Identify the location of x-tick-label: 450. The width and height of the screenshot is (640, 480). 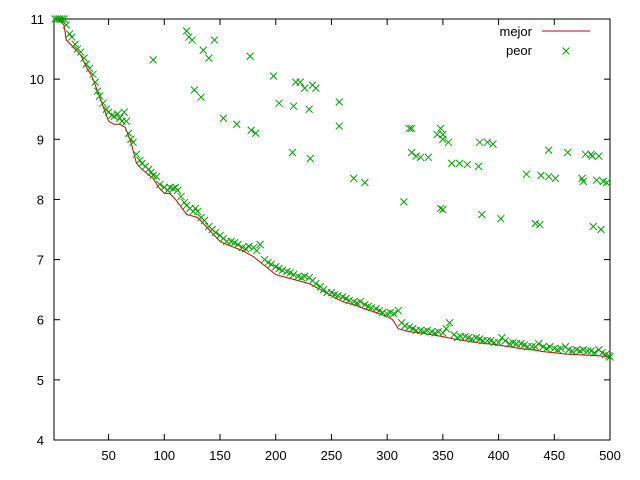
(554, 455).